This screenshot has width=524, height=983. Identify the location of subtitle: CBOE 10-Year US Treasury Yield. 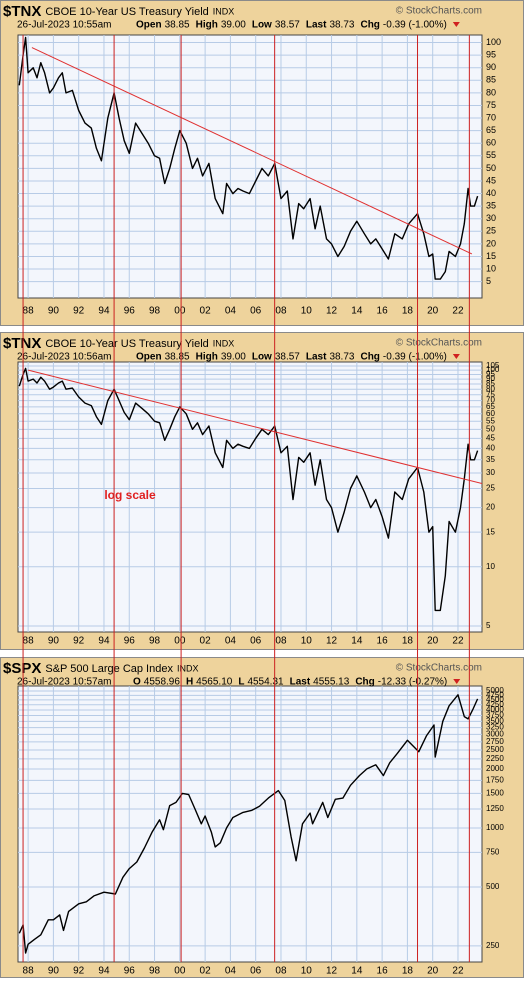
(126, 12).